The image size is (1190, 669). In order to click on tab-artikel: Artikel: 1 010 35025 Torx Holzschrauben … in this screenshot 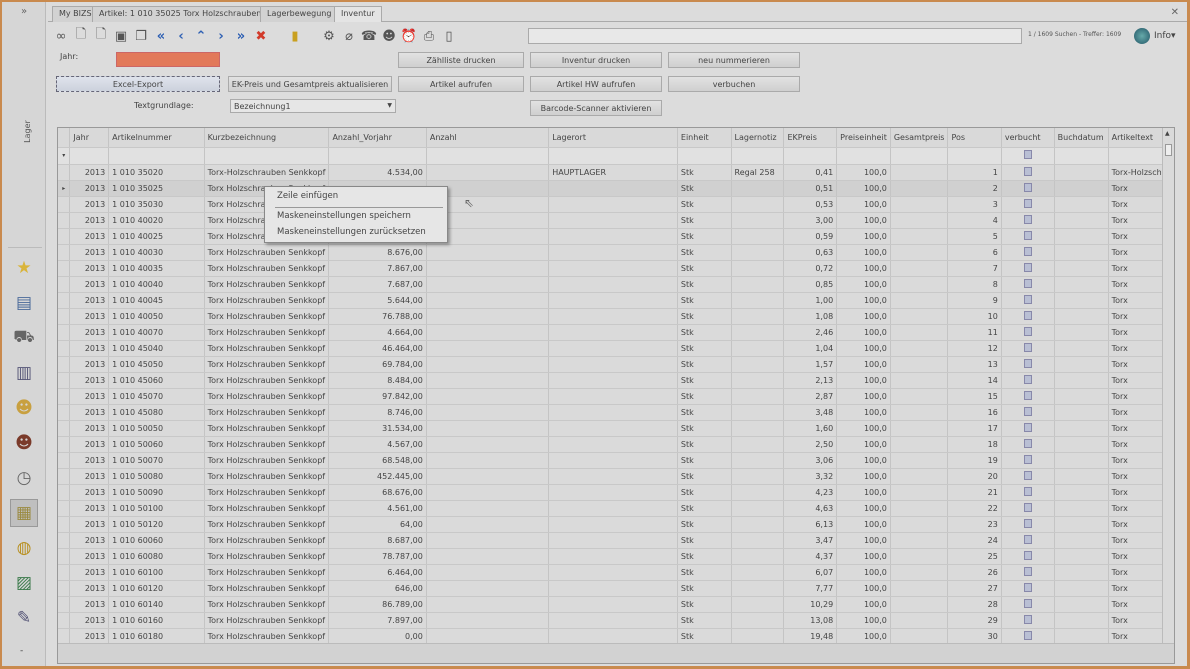, I will do `click(184, 14)`.